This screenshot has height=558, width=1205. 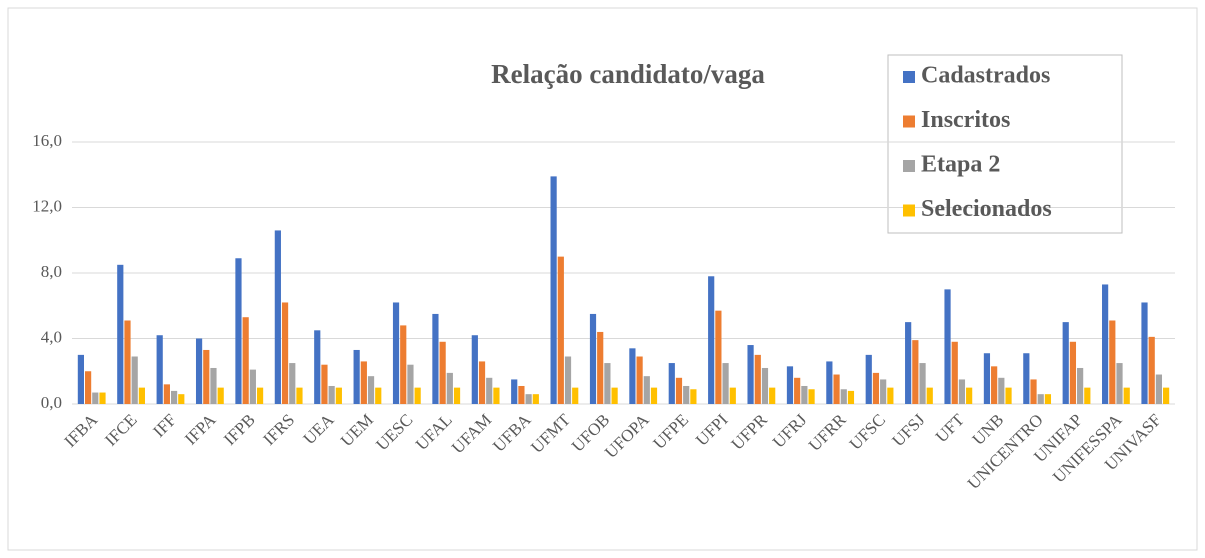 What do you see at coordinates (47, 205) in the screenshot?
I see `y-tick-label: 12,0` at bounding box center [47, 205].